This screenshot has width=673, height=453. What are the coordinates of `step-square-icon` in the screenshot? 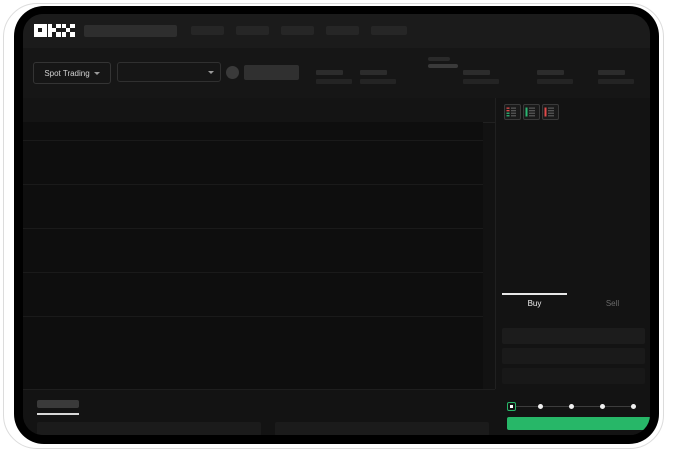 It's located at (511, 406).